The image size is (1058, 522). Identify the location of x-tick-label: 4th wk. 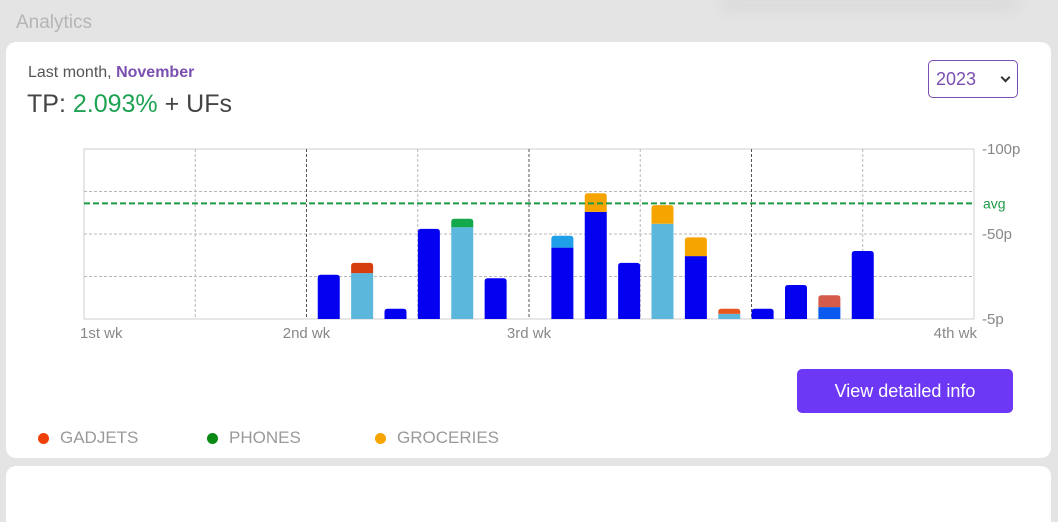
(956, 333).